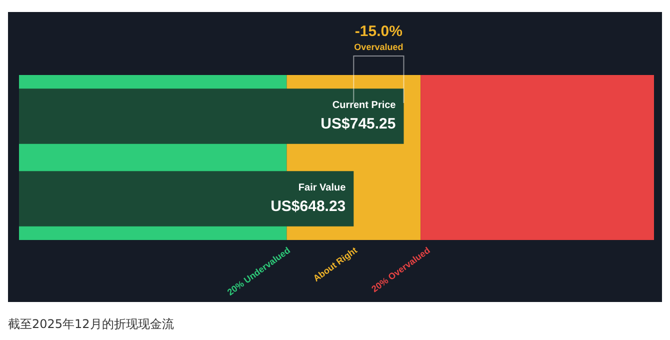 This screenshot has width=670, height=340. Describe the element at coordinates (358, 123) in the screenshot. I see `data-label: US$745.25` at that location.